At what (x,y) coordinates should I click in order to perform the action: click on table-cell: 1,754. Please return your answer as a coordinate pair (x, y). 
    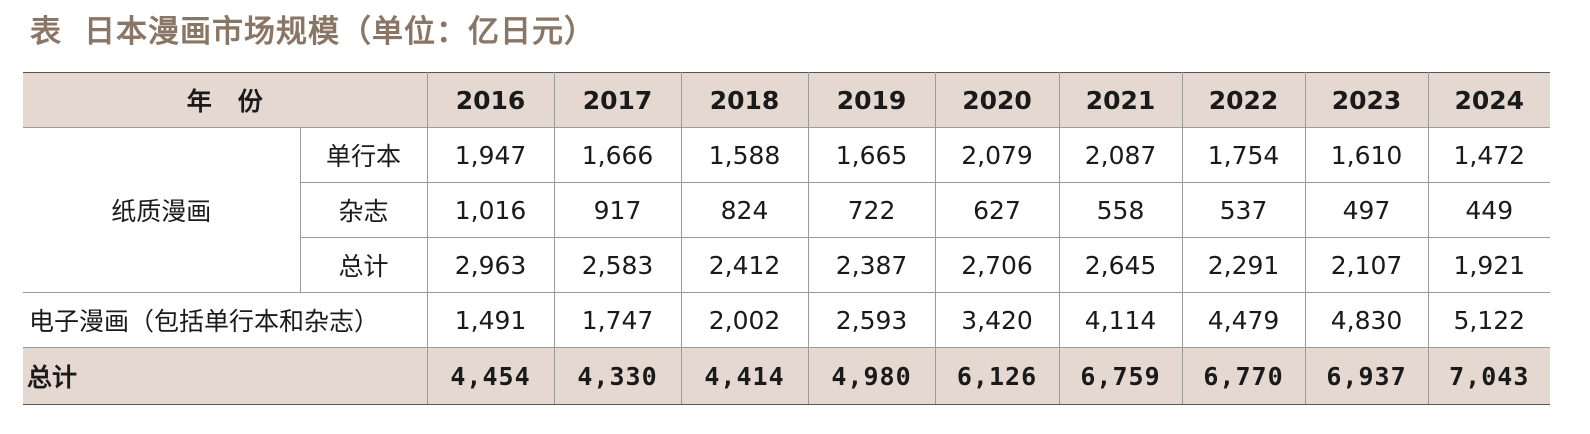
    Looking at the image, I should click on (1243, 155).